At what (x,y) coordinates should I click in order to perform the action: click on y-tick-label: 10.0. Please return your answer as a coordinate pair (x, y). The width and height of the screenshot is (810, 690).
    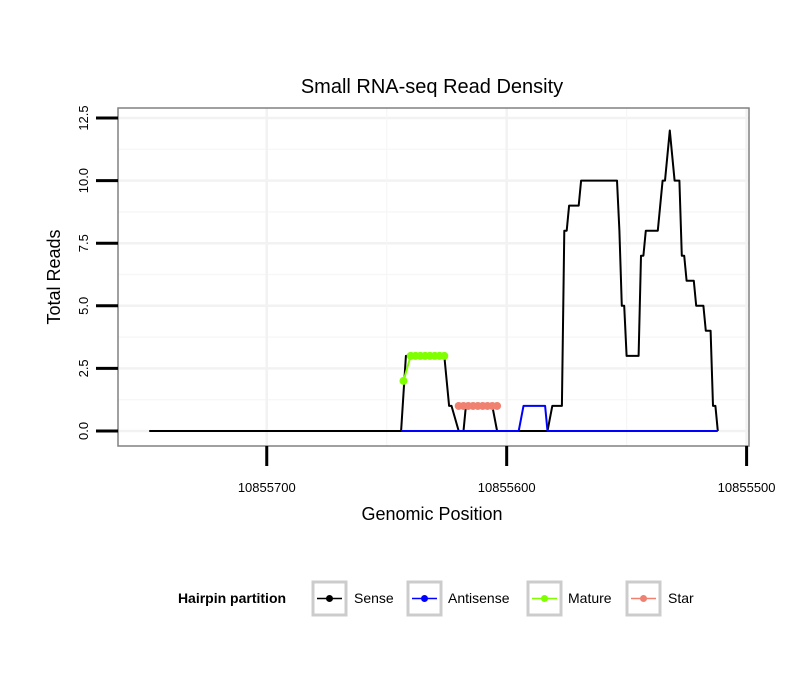
    Looking at the image, I should click on (83, 180).